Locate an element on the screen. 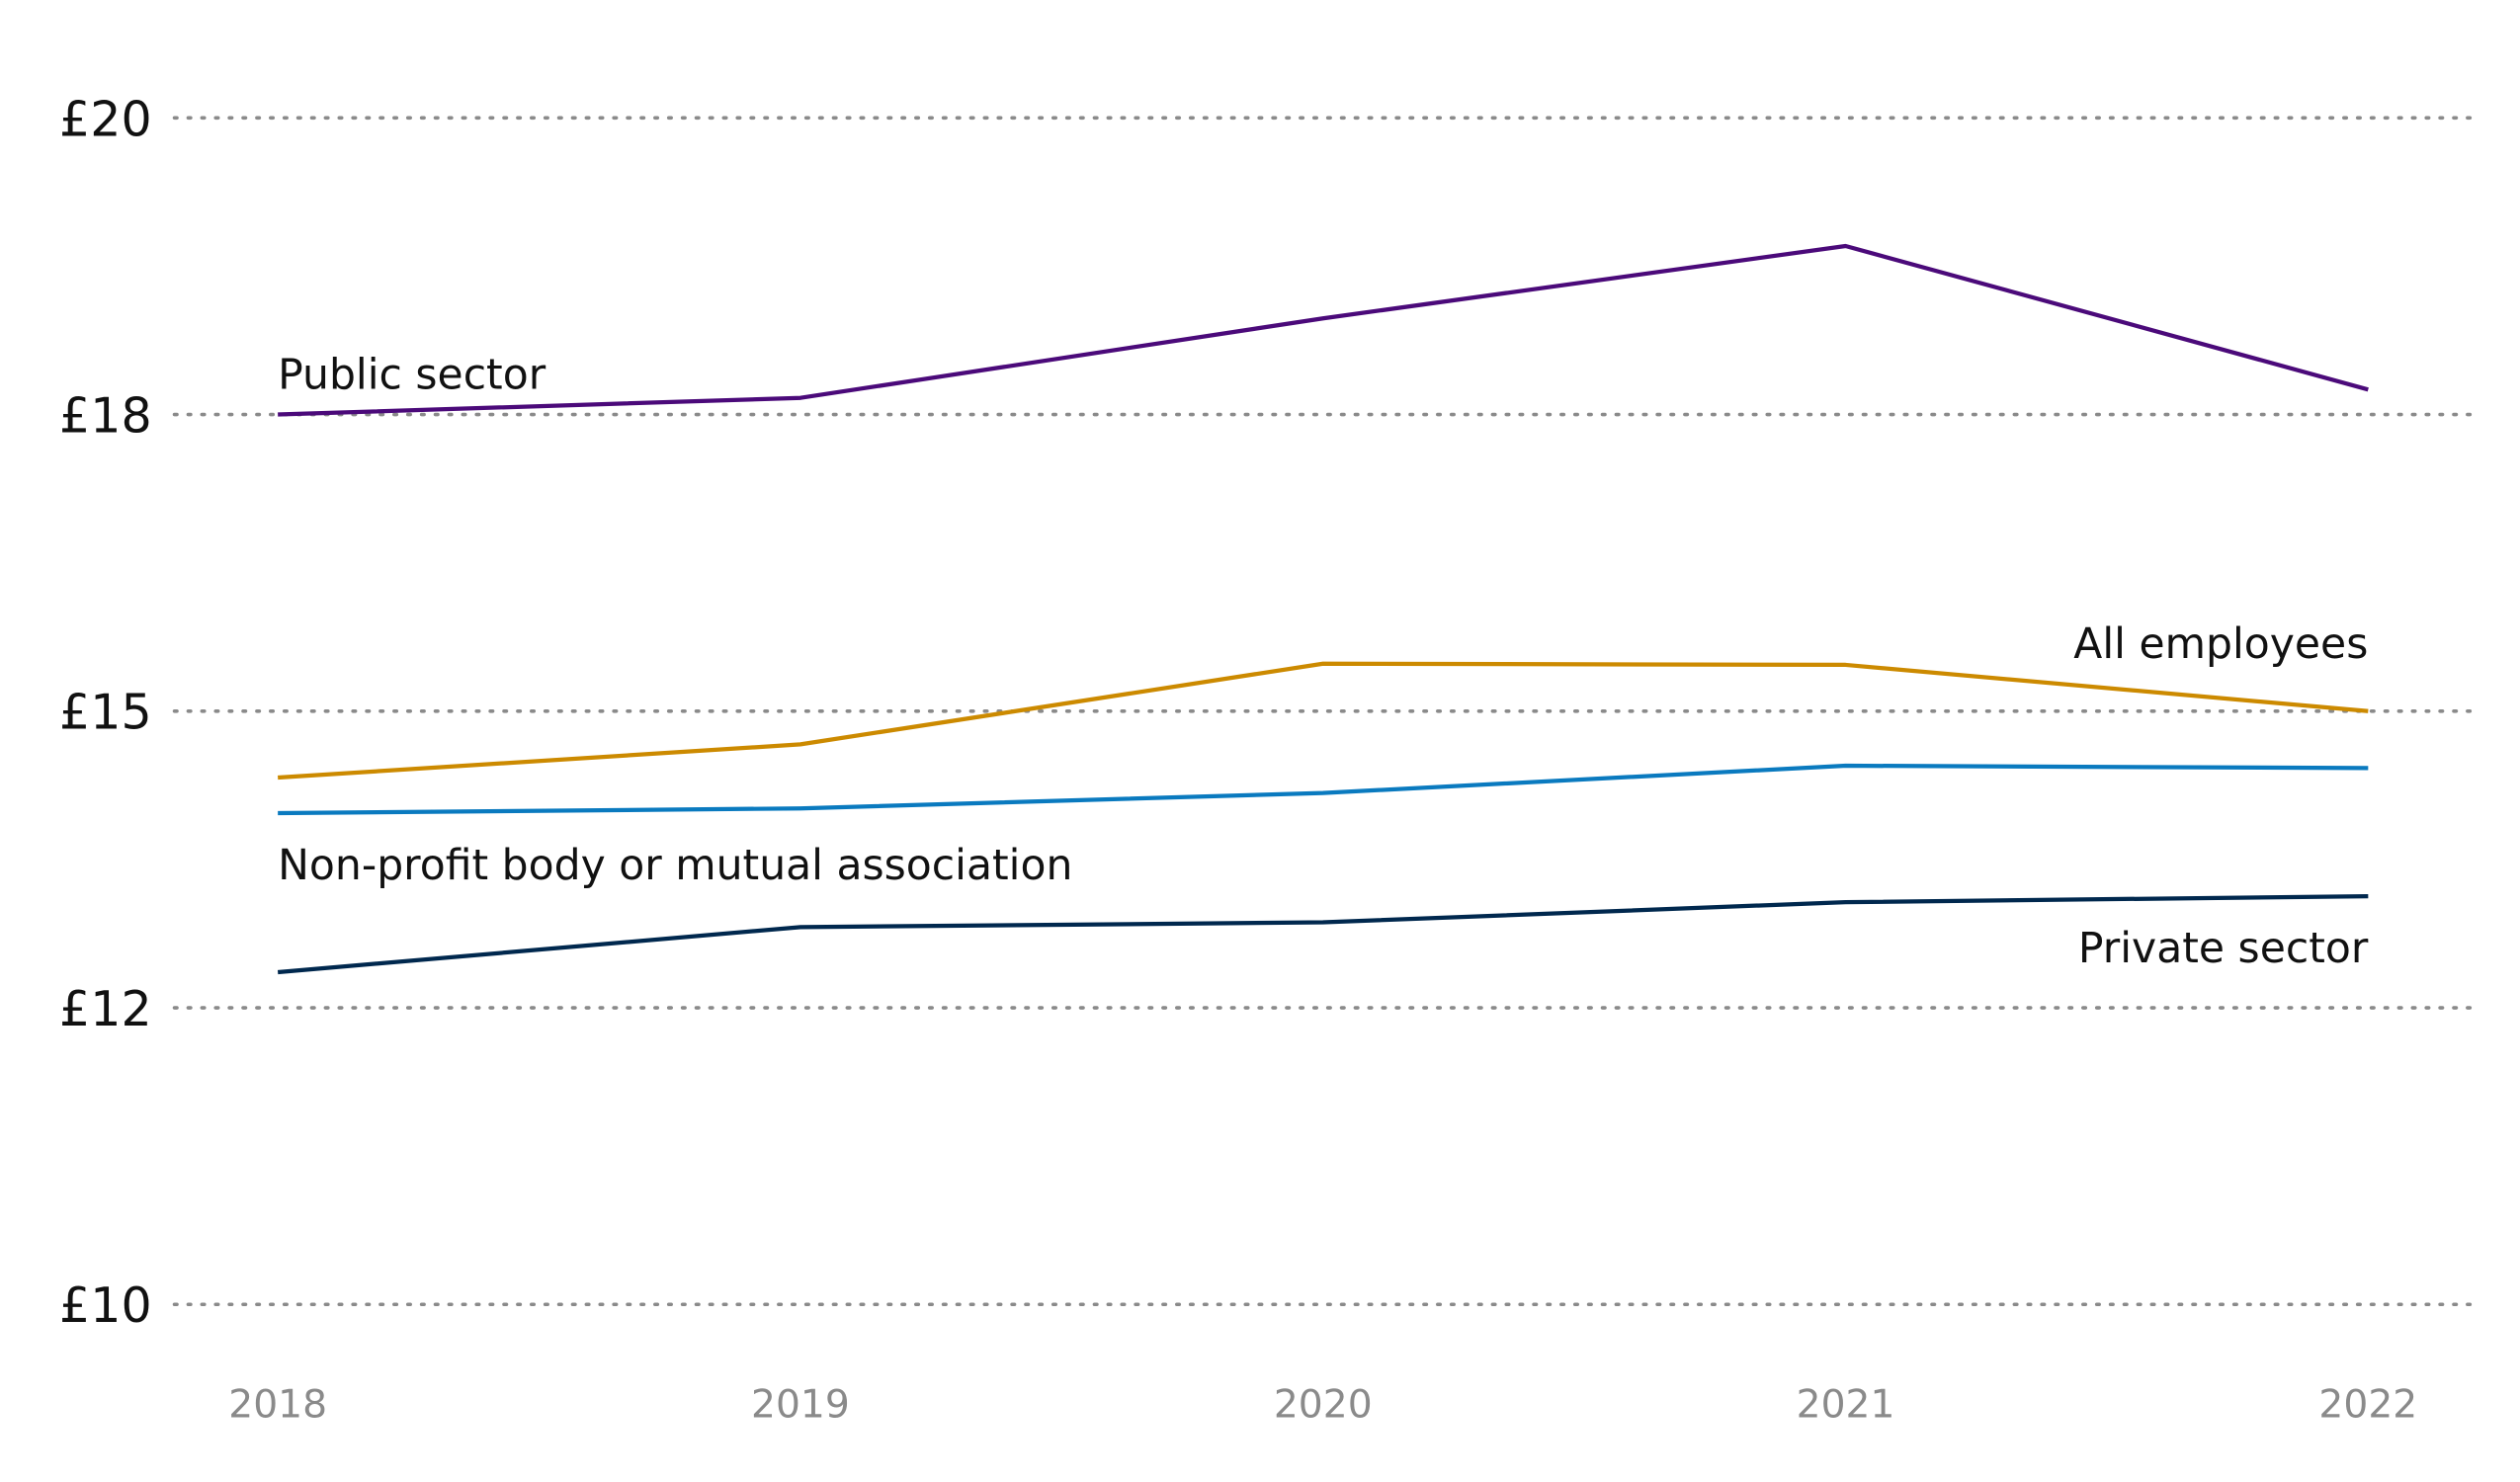 This screenshot has width=2520, height=1482. y-tick-label: £12 is located at coordinates (105, 1008).